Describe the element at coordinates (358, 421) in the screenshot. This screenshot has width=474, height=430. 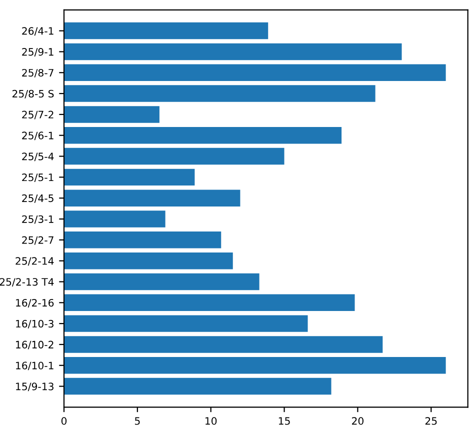
I see `x-tick-label: 20` at that location.